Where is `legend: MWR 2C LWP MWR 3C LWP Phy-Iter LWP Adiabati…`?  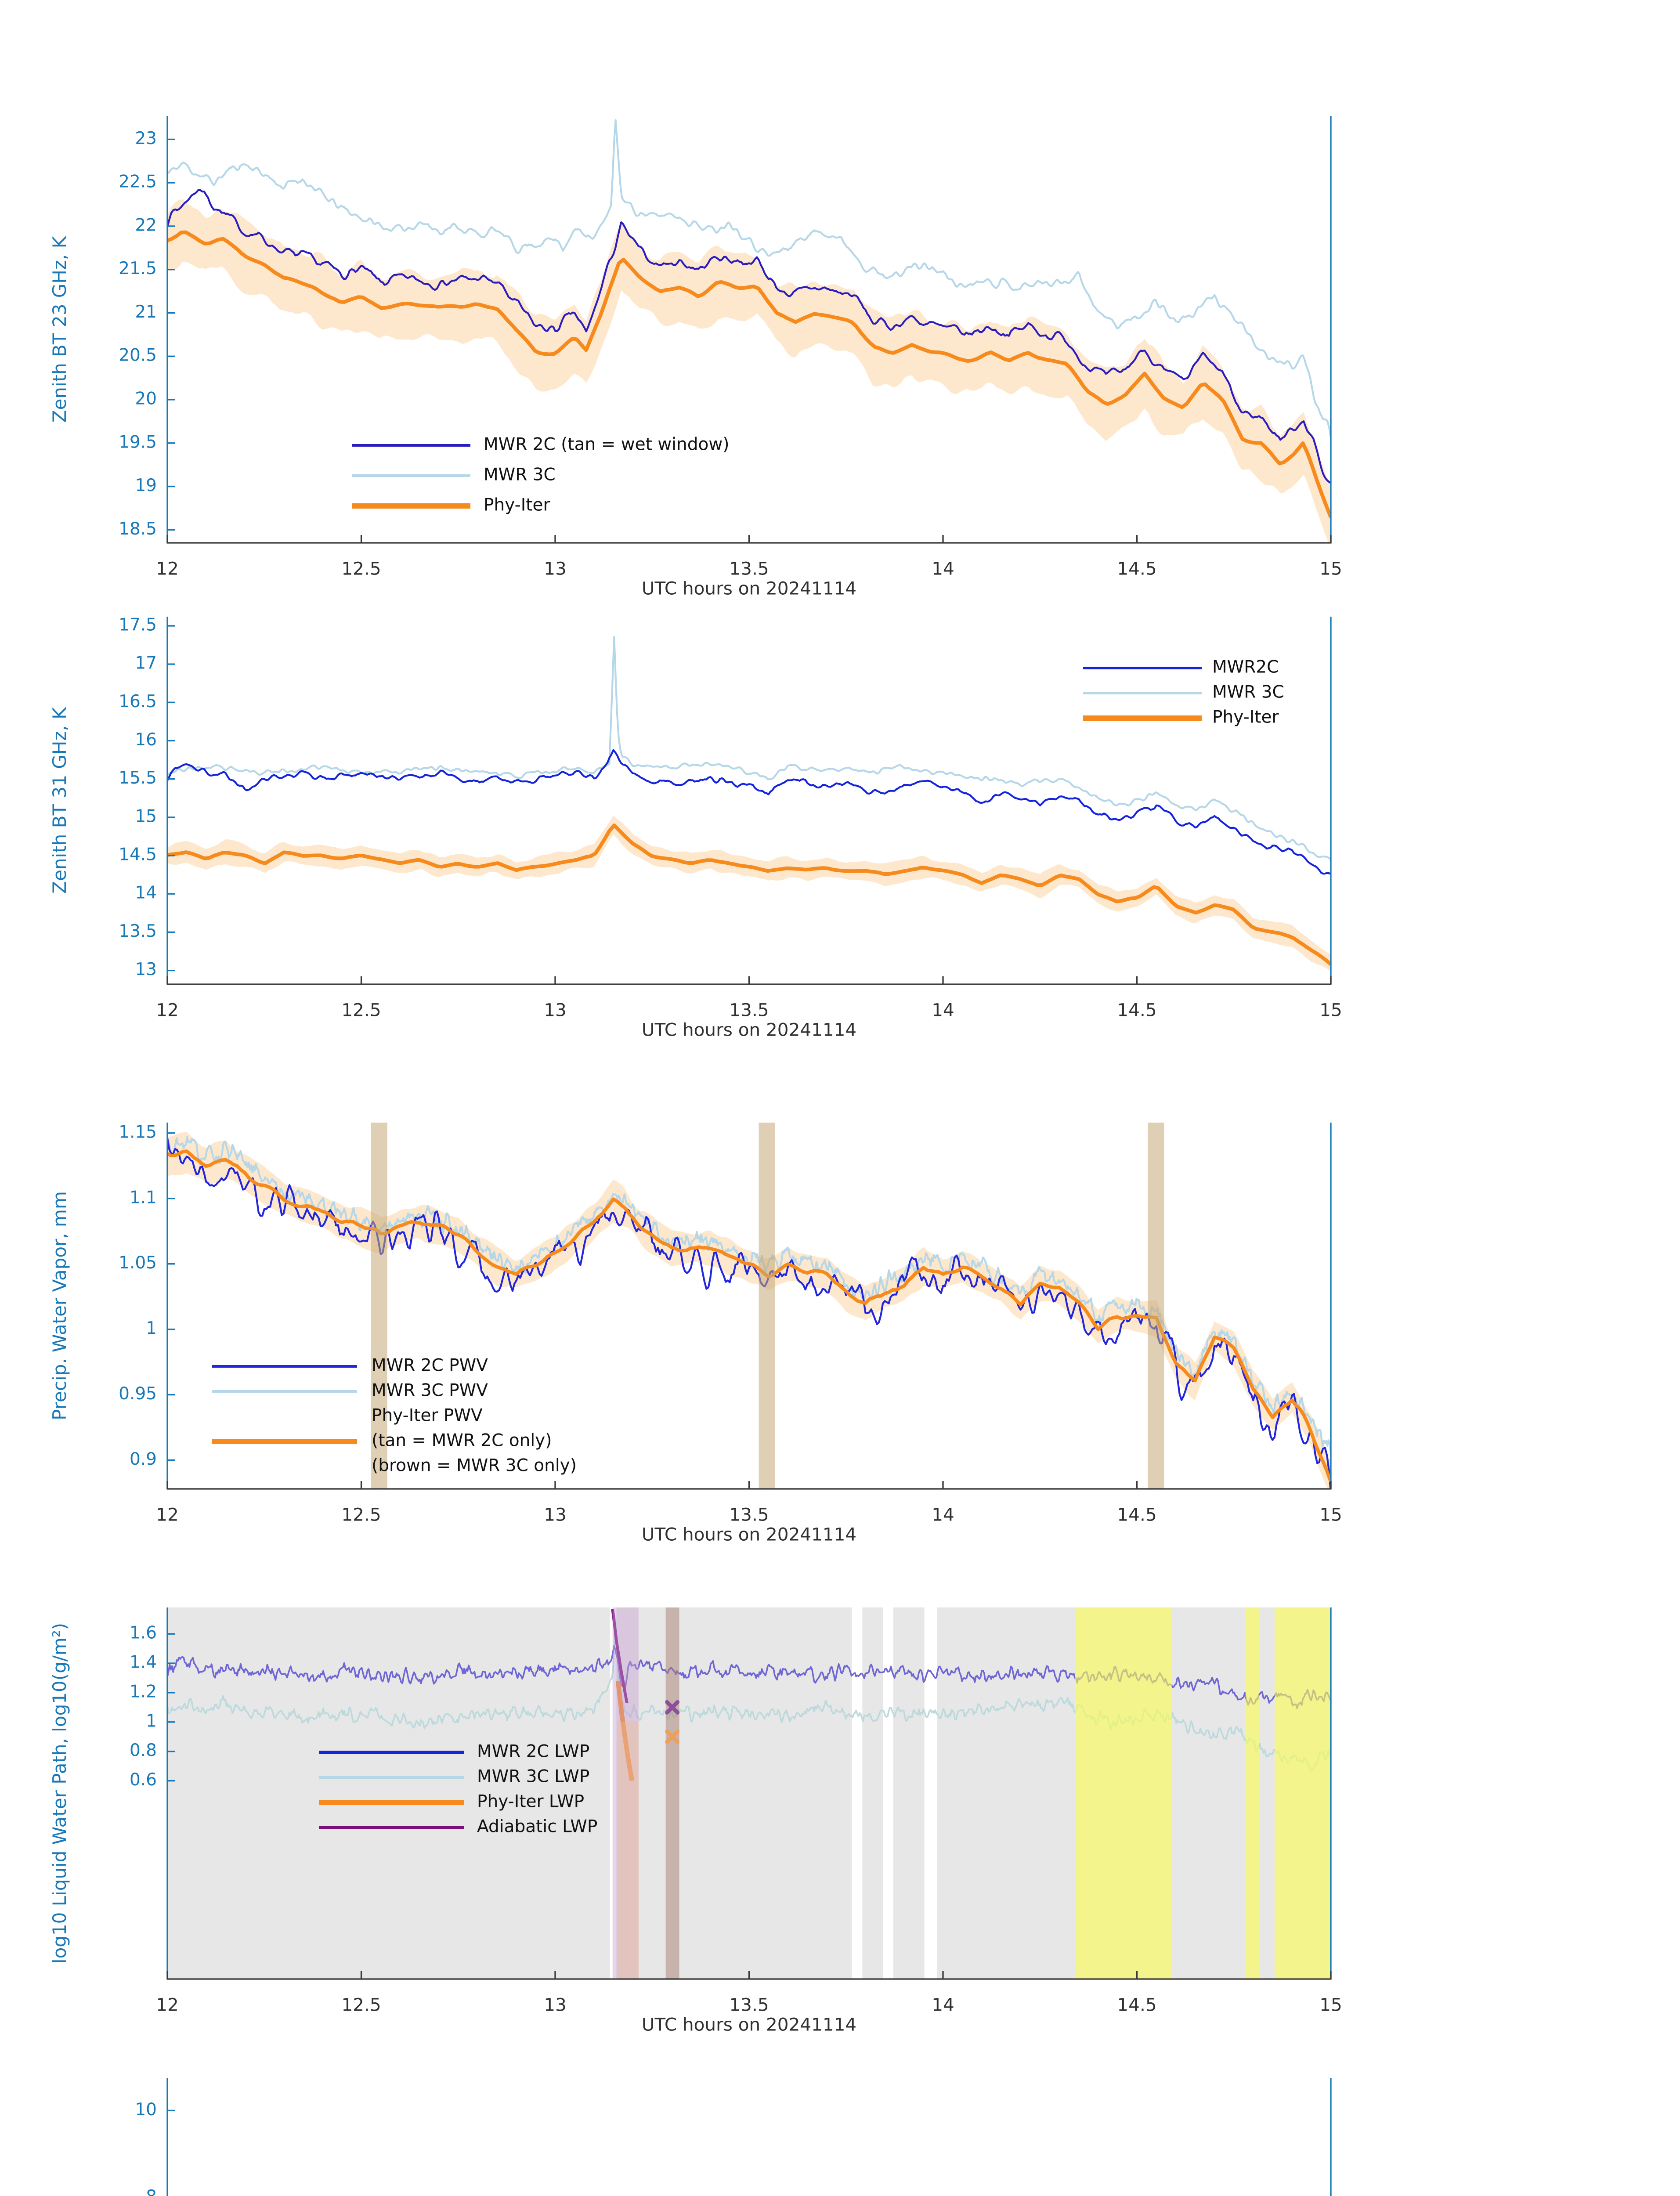
legend: MWR 2C LWP MWR 3C LWP Phy-Iter LWP Adiabati… is located at coordinates (458, 1789).